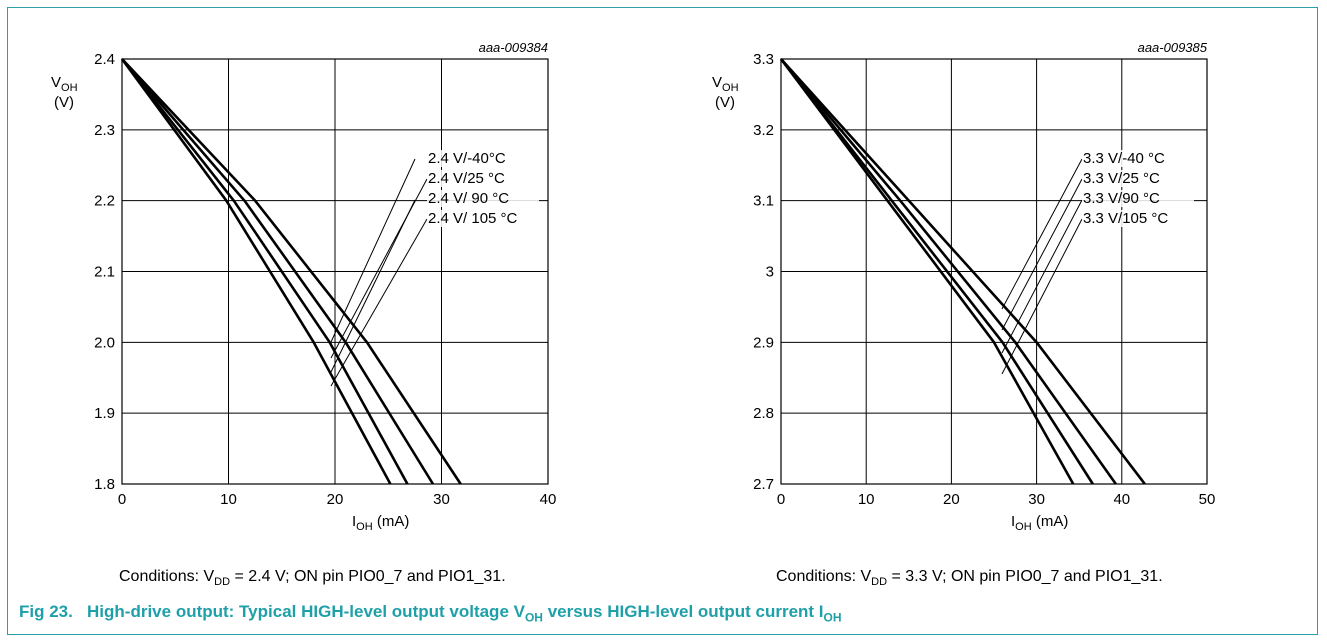 Image resolution: width=1327 pixels, height=644 pixels. What do you see at coordinates (1207, 499) in the screenshot?
I see `x-tick-label: 50` at bounding box center [1207, 499].